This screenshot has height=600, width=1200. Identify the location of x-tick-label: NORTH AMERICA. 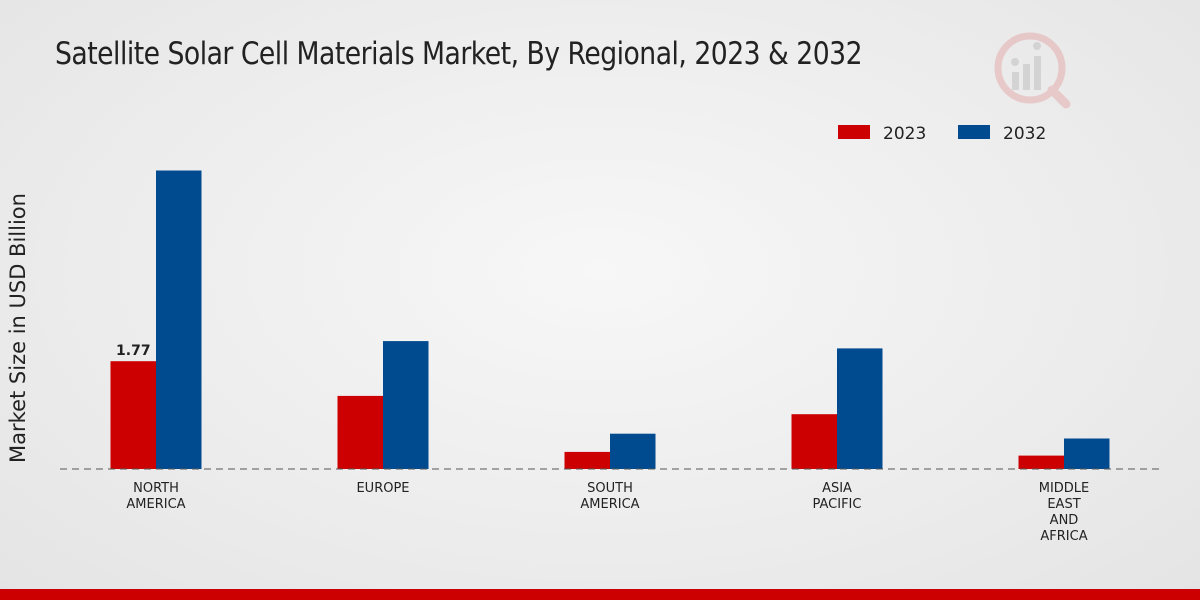
(155, 496).